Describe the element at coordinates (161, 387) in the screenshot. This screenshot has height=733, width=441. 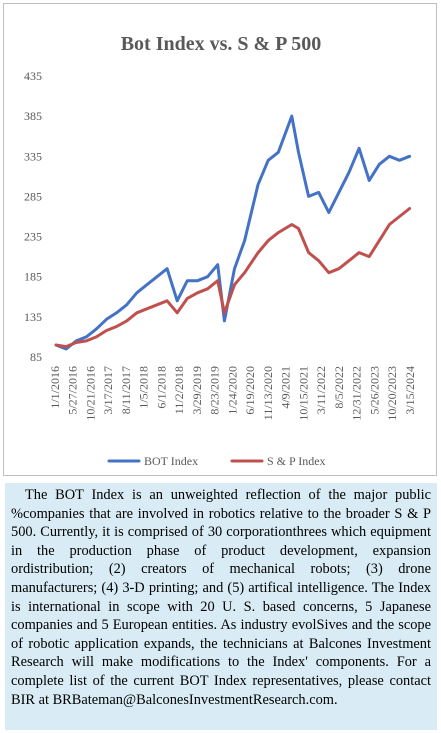
I see `x-tick-label: 6/1/2018` at that location.